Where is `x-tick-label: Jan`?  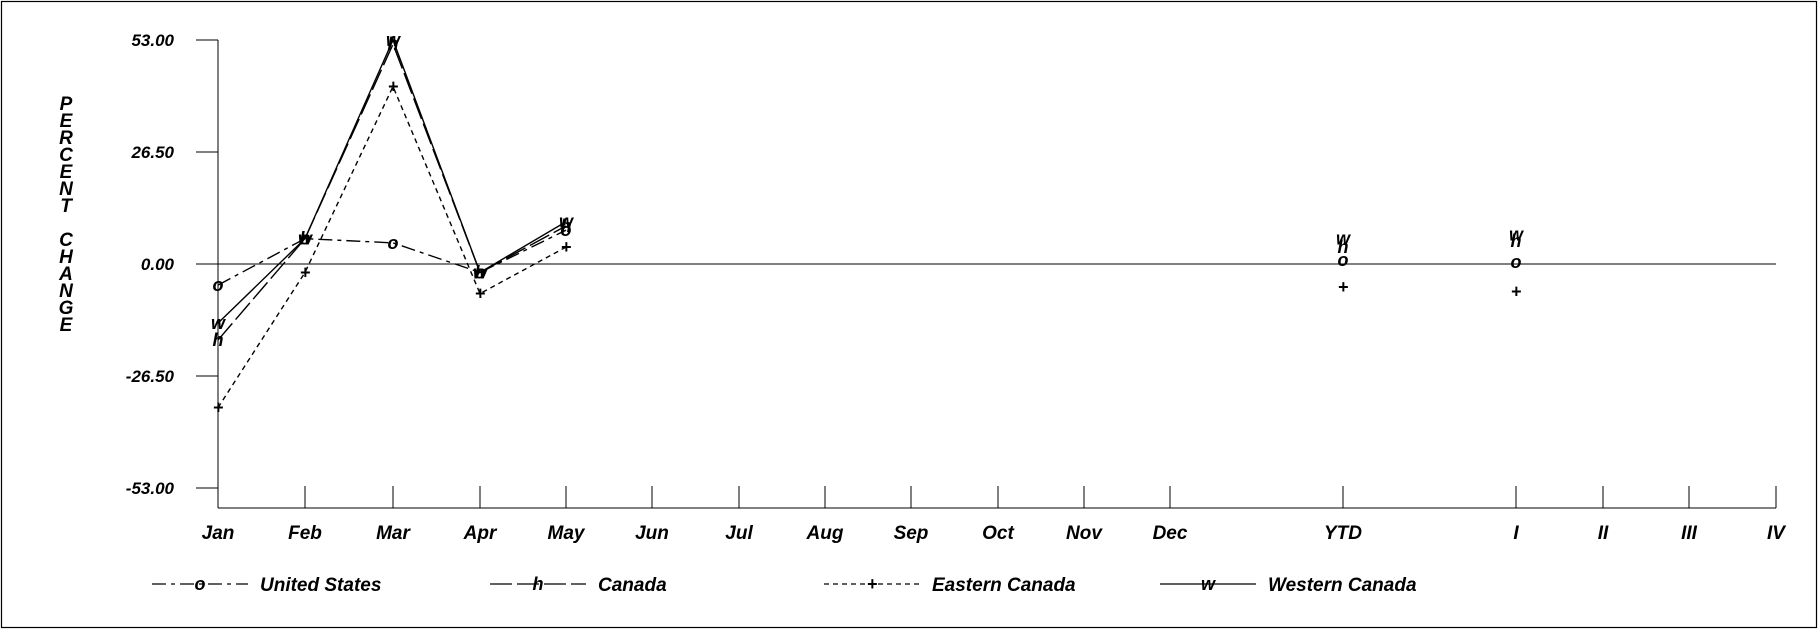
x-tick-label: Jan is located at coordinates (218, 533).